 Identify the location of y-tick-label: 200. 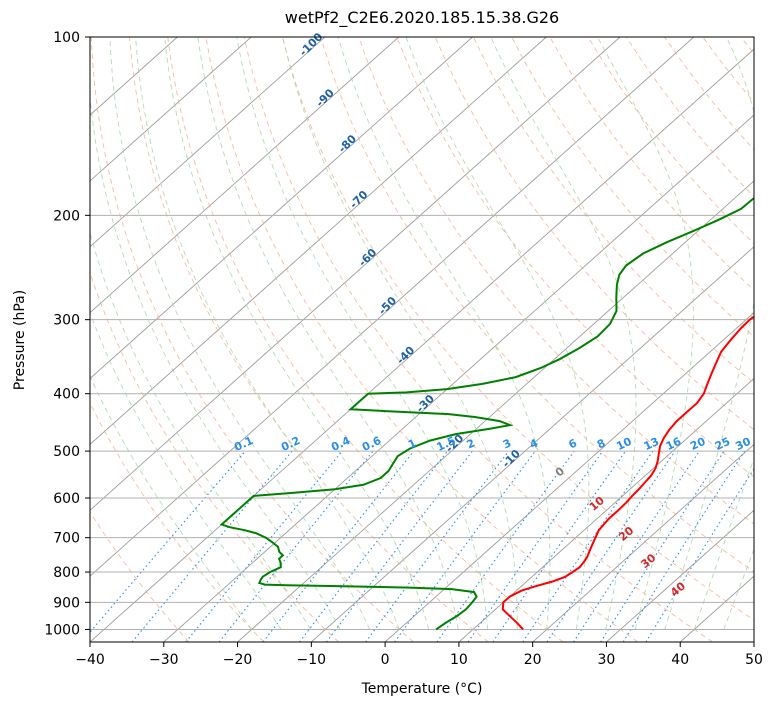
(66, 216).